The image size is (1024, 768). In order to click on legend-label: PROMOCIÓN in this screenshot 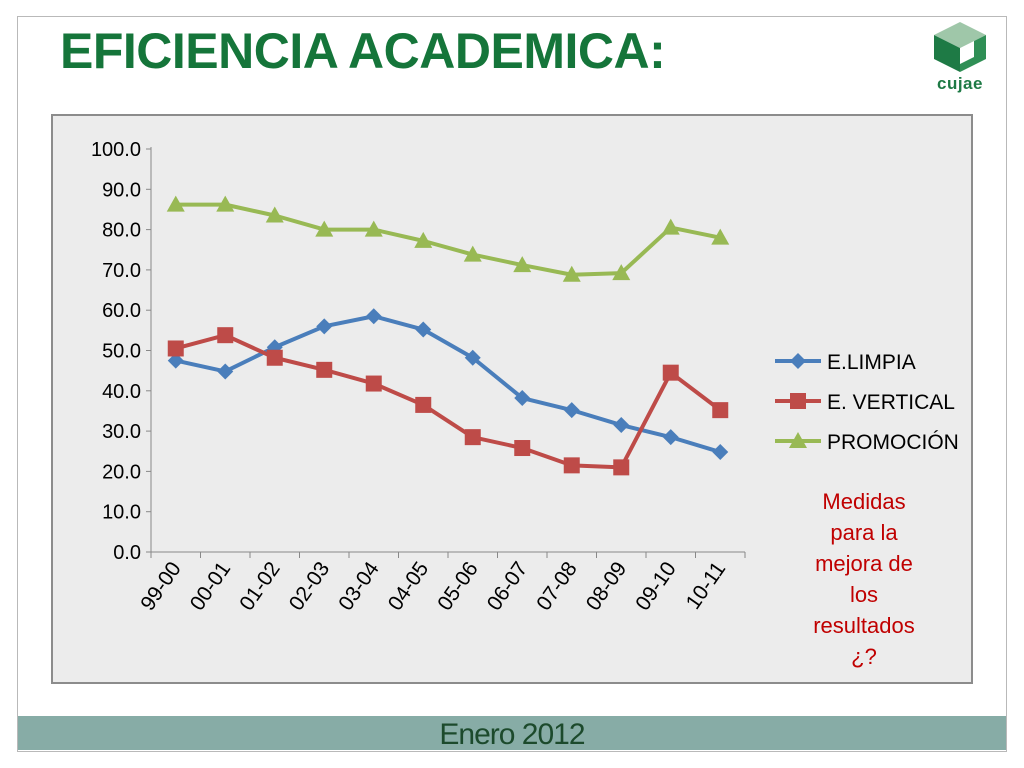, I will do `click(893, 442)`.